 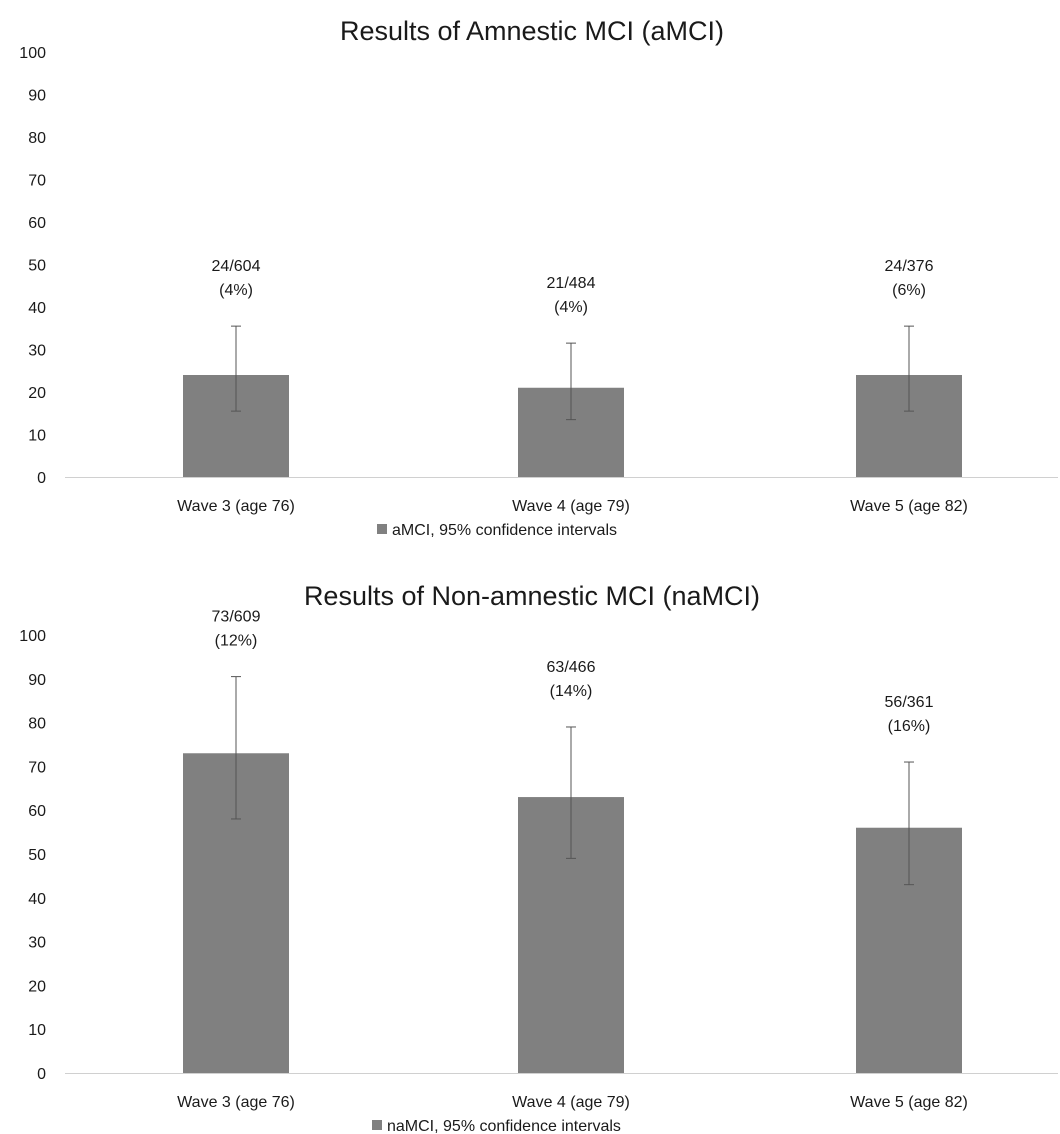 What do you see at coordinates (909, 1102) in the screenshot?
I see `chart-1-category-label: Wave 5 (age 82)` at bounding box center [909, 1102].